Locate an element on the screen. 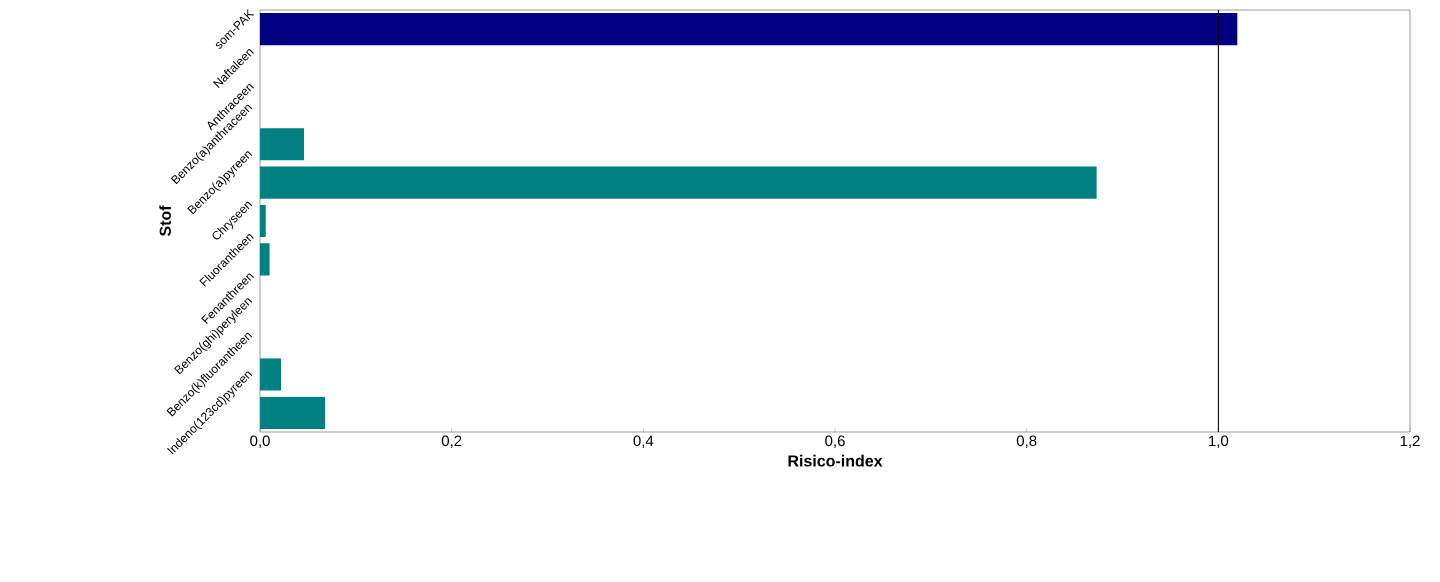  x-tick-label: 0,0 is located at coordinates (260, 441).